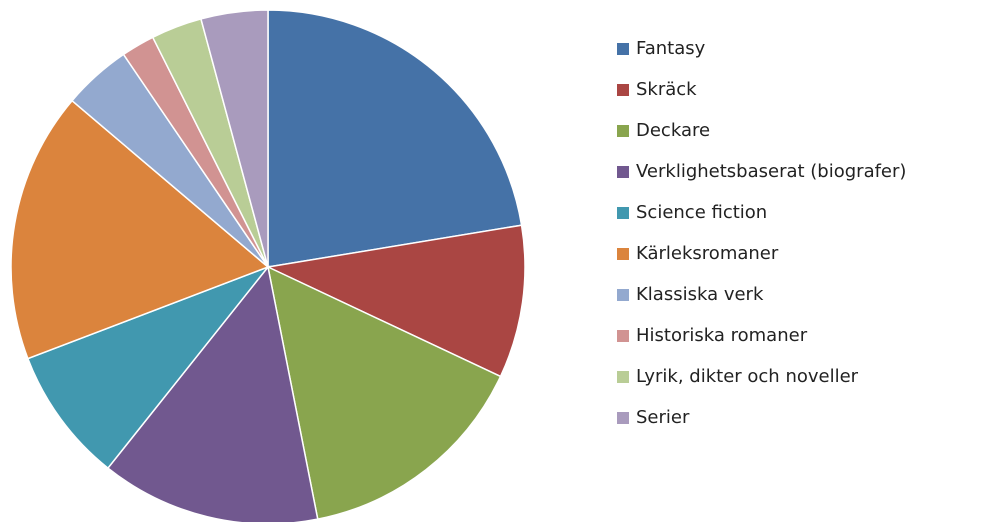 The height and width of the screenshot is (522, 991). Describe the element at coordinates (707, 253) in the screenshot. I see `legend-label: Kärleksromaner` at that location.